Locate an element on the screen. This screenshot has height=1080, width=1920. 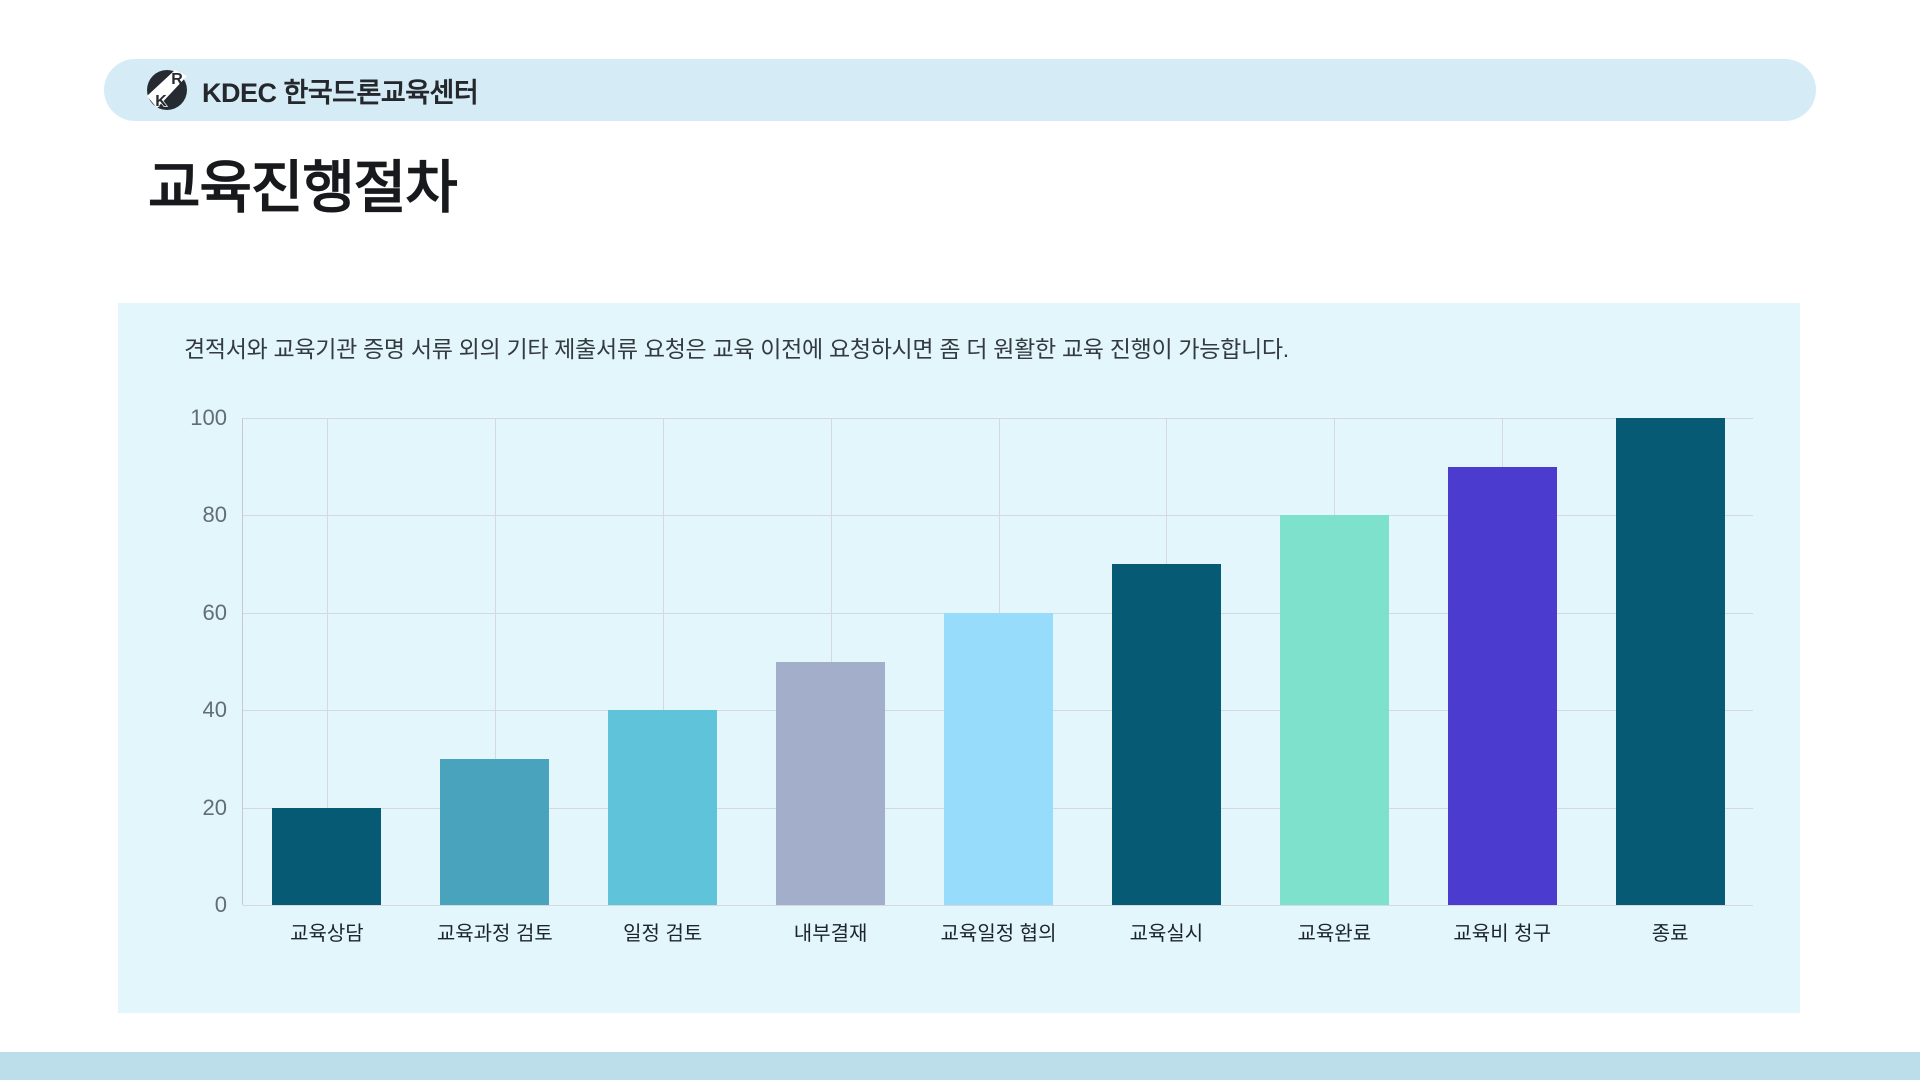
x-axis-category-label: 일정 검토 is located at coordinates (663, 934).